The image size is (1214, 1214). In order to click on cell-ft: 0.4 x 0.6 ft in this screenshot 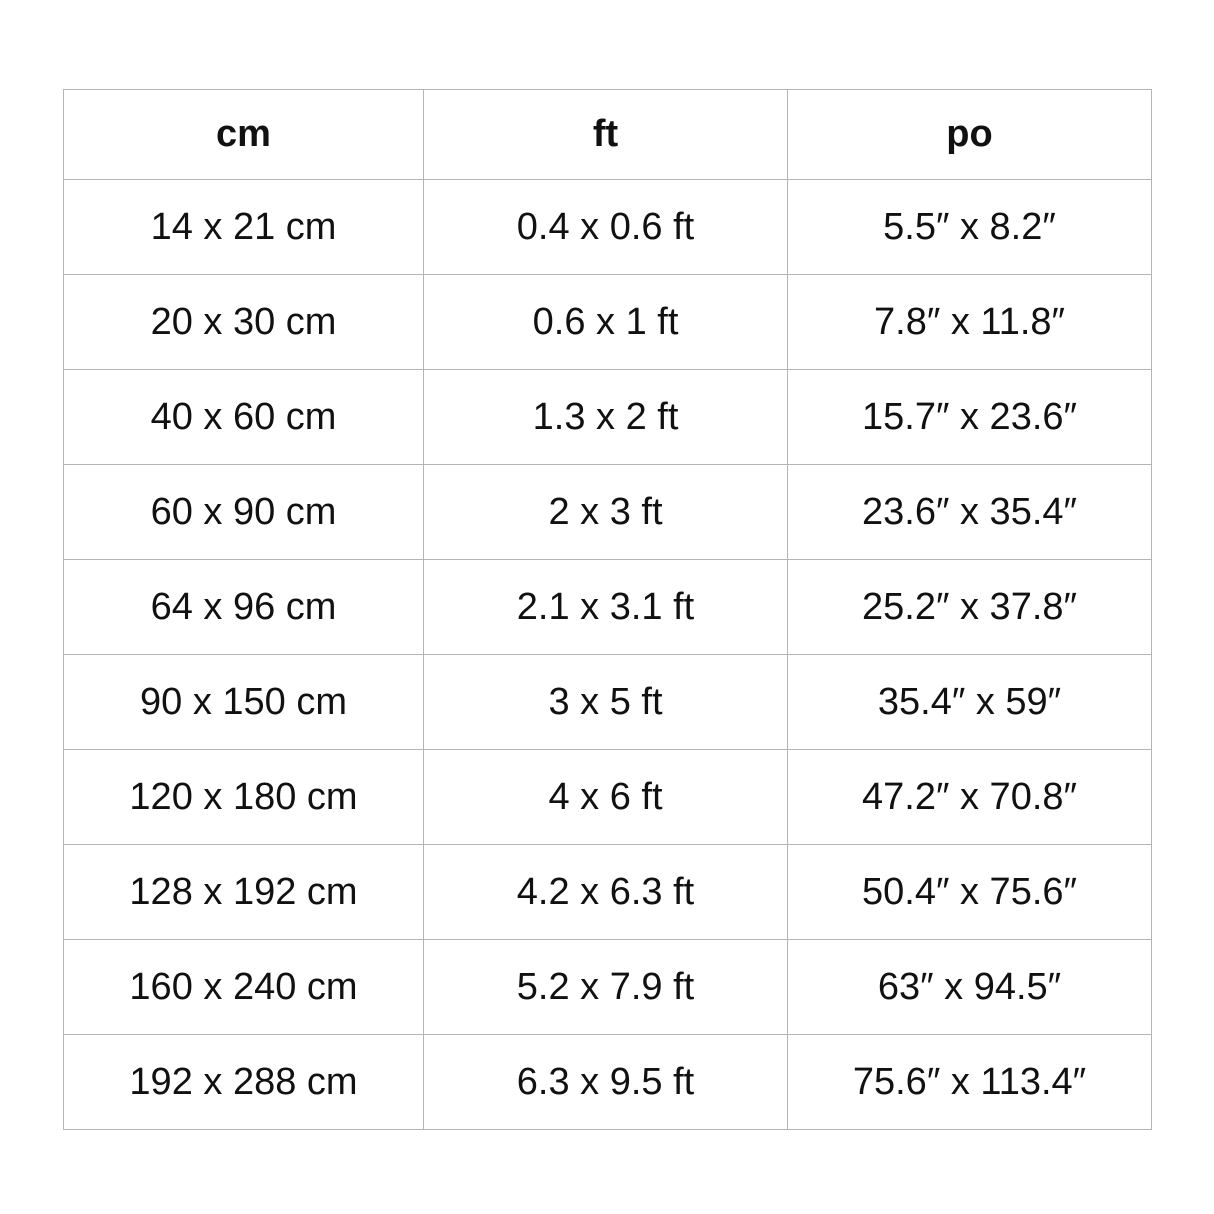, I will do `click(605, 227)`.